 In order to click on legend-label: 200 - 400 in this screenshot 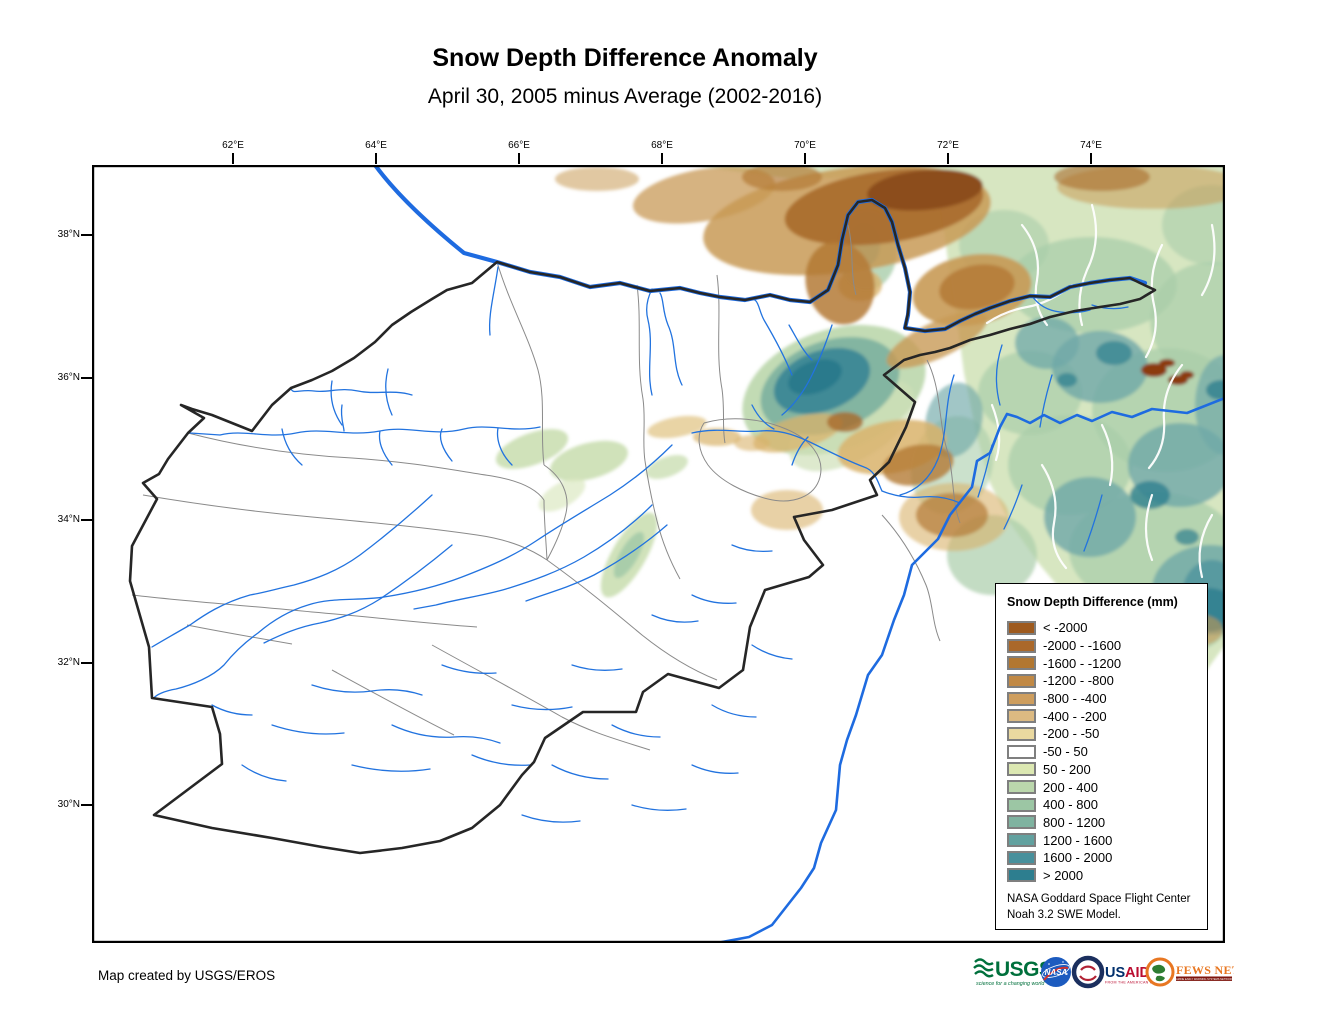, I will do `click(1070, 787)`.